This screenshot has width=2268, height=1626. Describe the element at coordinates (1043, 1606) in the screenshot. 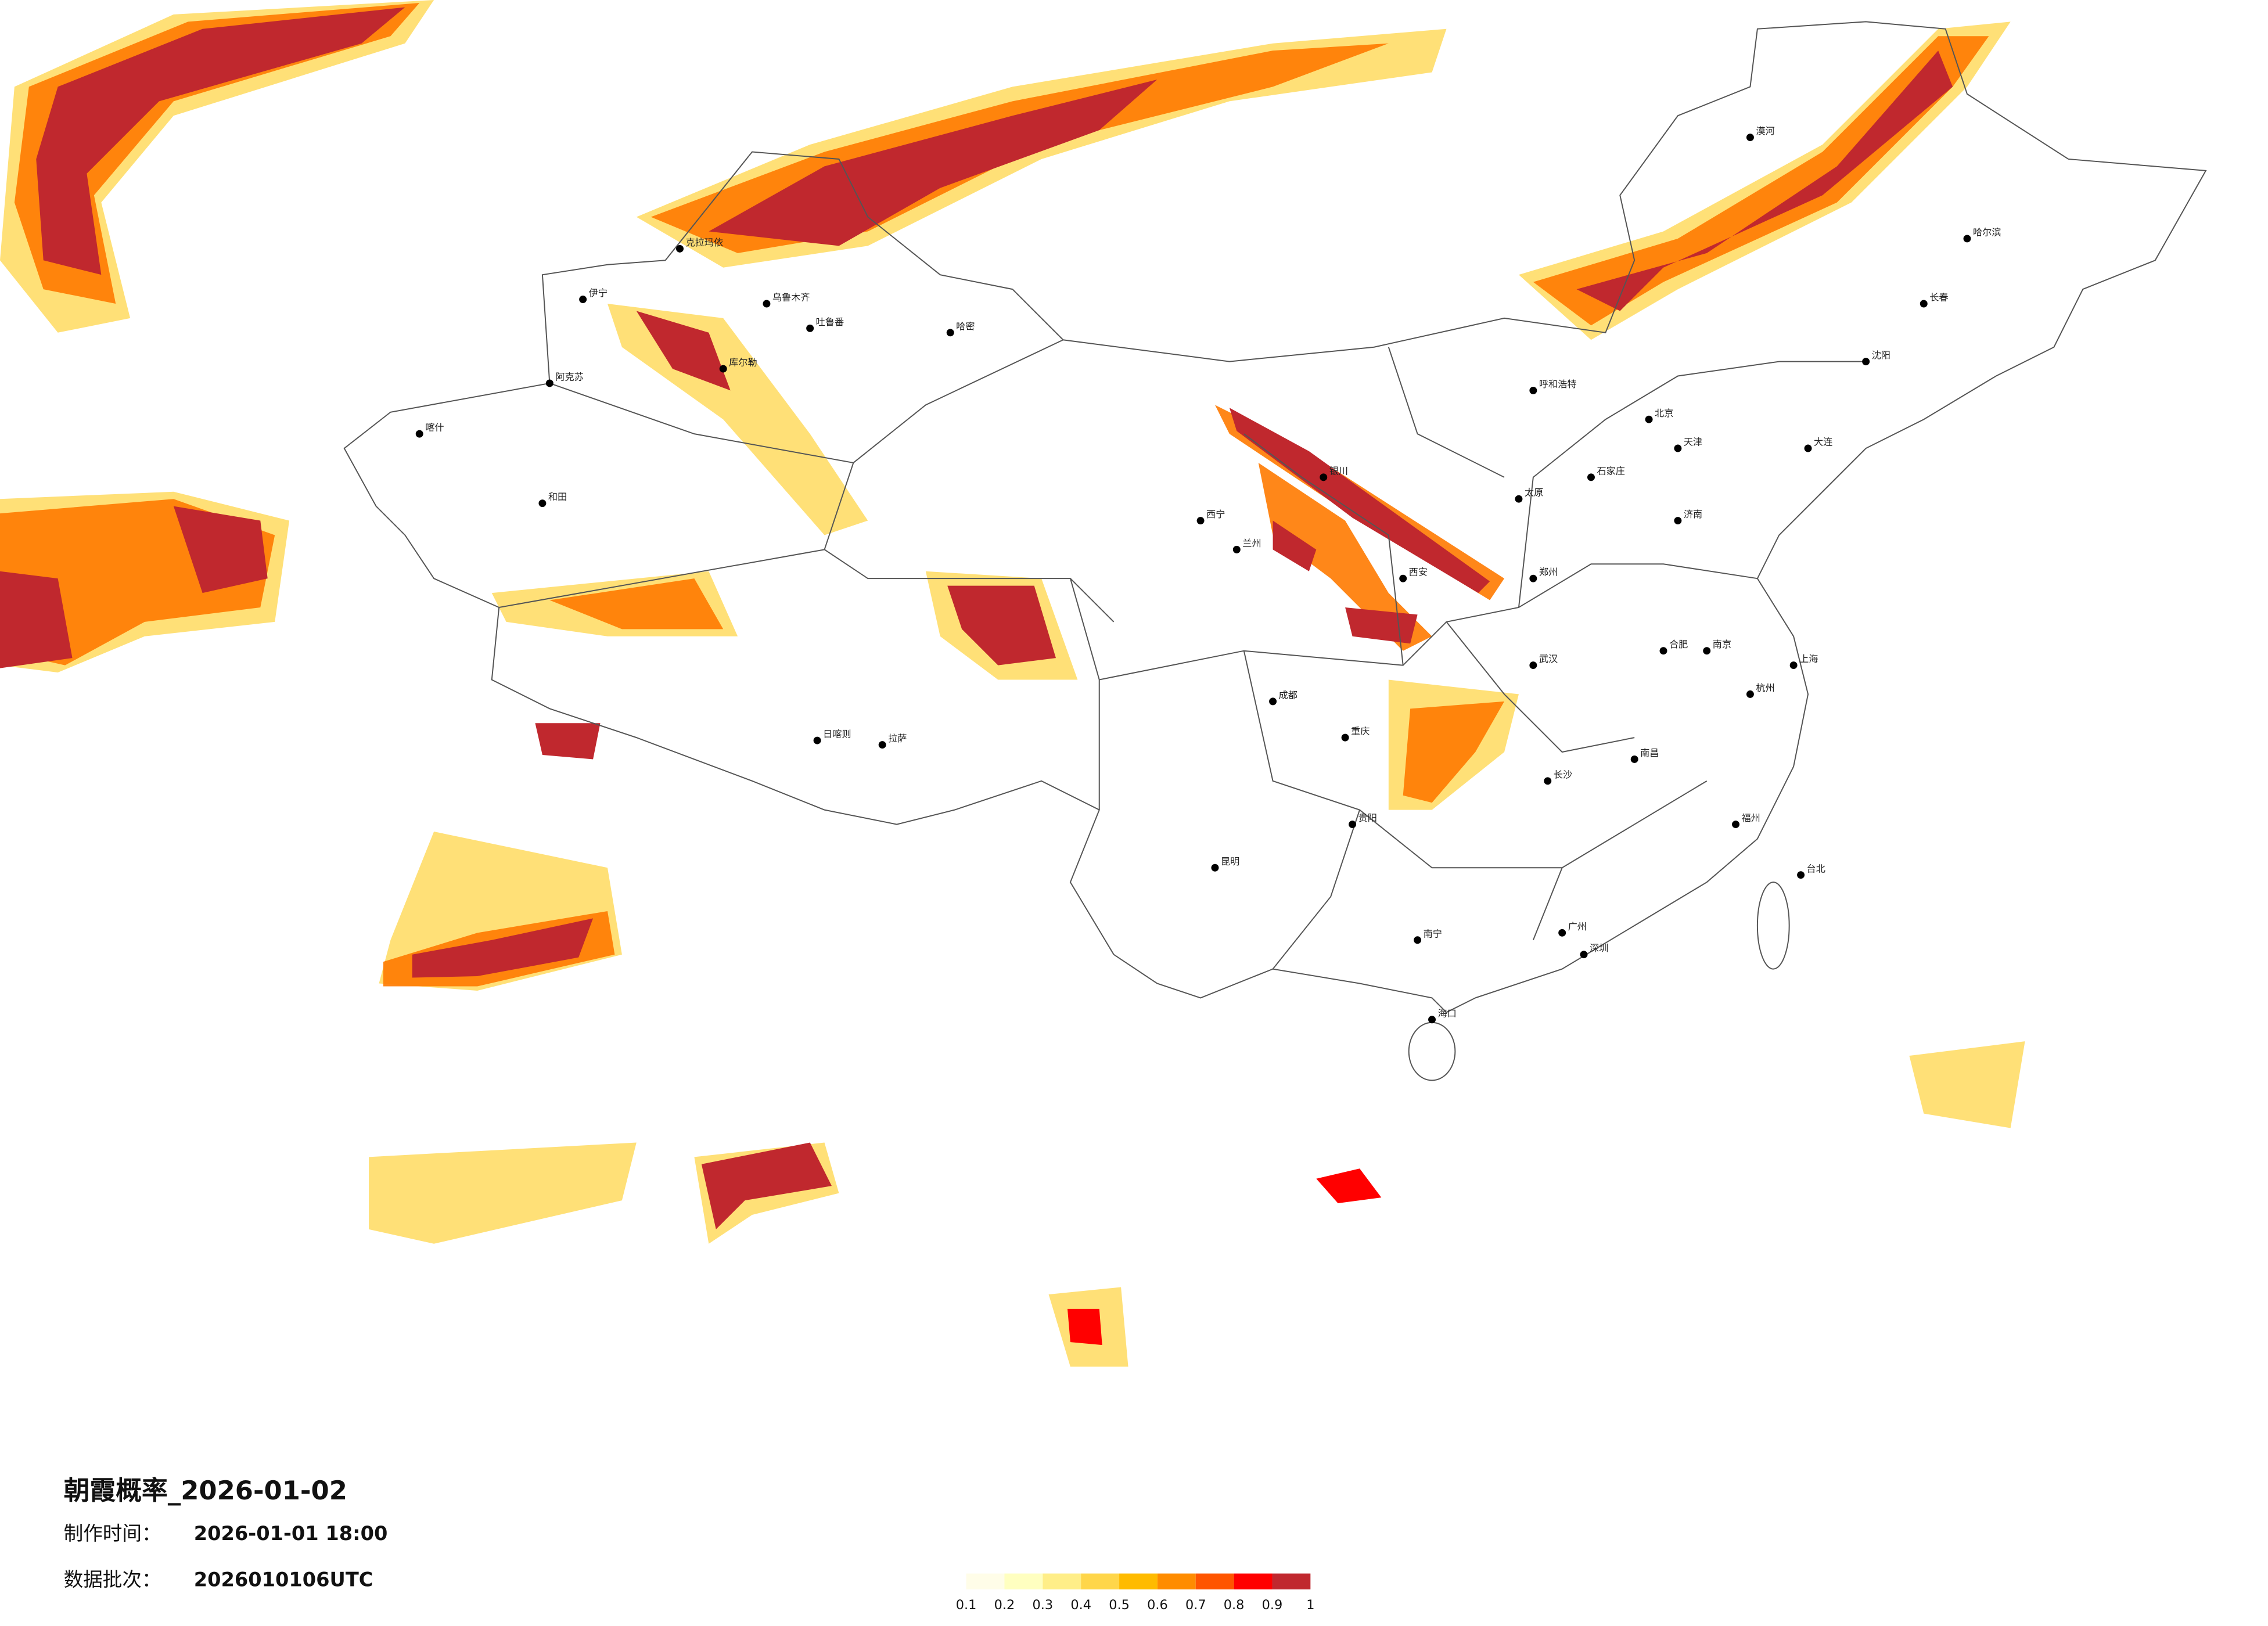

I see `legend-tick-label: 0.3` at that location.